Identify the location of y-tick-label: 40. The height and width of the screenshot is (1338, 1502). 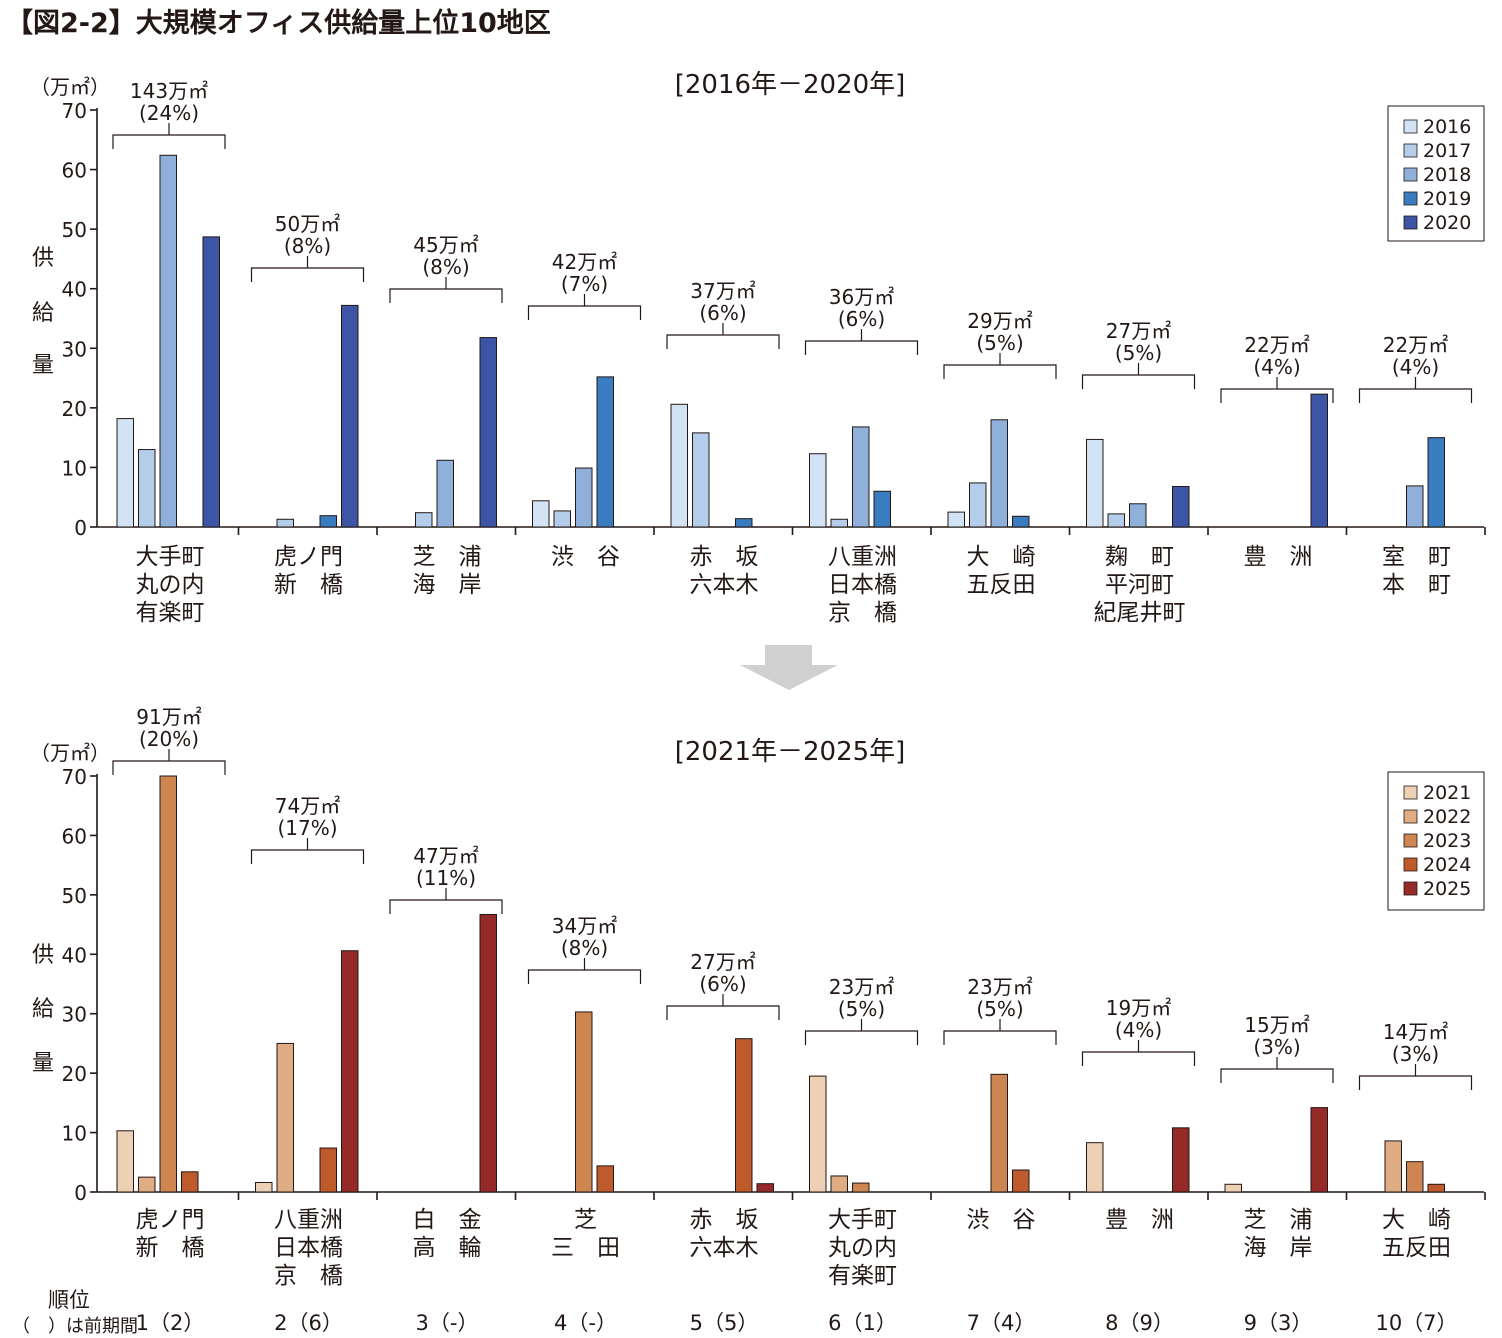
(74, 955).